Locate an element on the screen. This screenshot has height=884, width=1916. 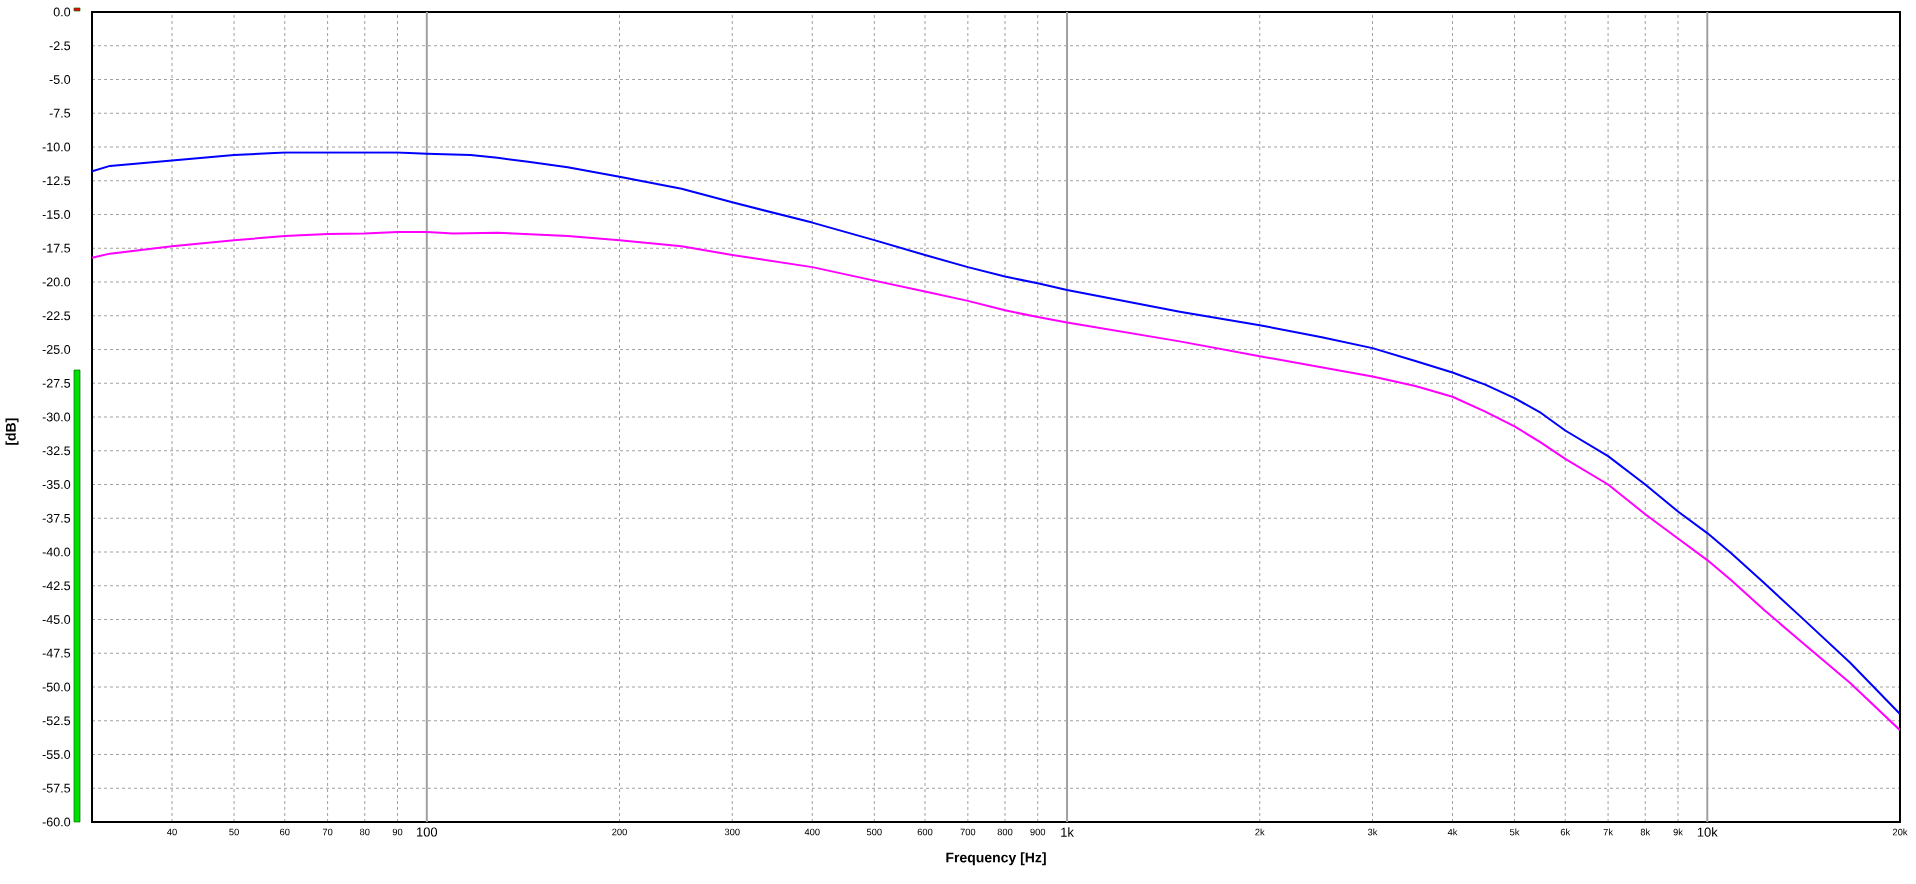
x-axis-title: Frequency [Hz] is located at coordinates (996, 859).